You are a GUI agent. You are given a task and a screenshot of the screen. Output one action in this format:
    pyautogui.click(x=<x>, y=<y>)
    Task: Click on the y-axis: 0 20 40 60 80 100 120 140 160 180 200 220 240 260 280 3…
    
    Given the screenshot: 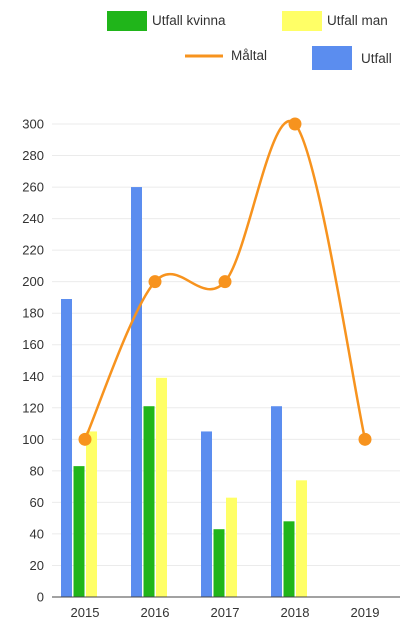 What is the action you would take?
    pyautogui.click(x=33, y=361)
    